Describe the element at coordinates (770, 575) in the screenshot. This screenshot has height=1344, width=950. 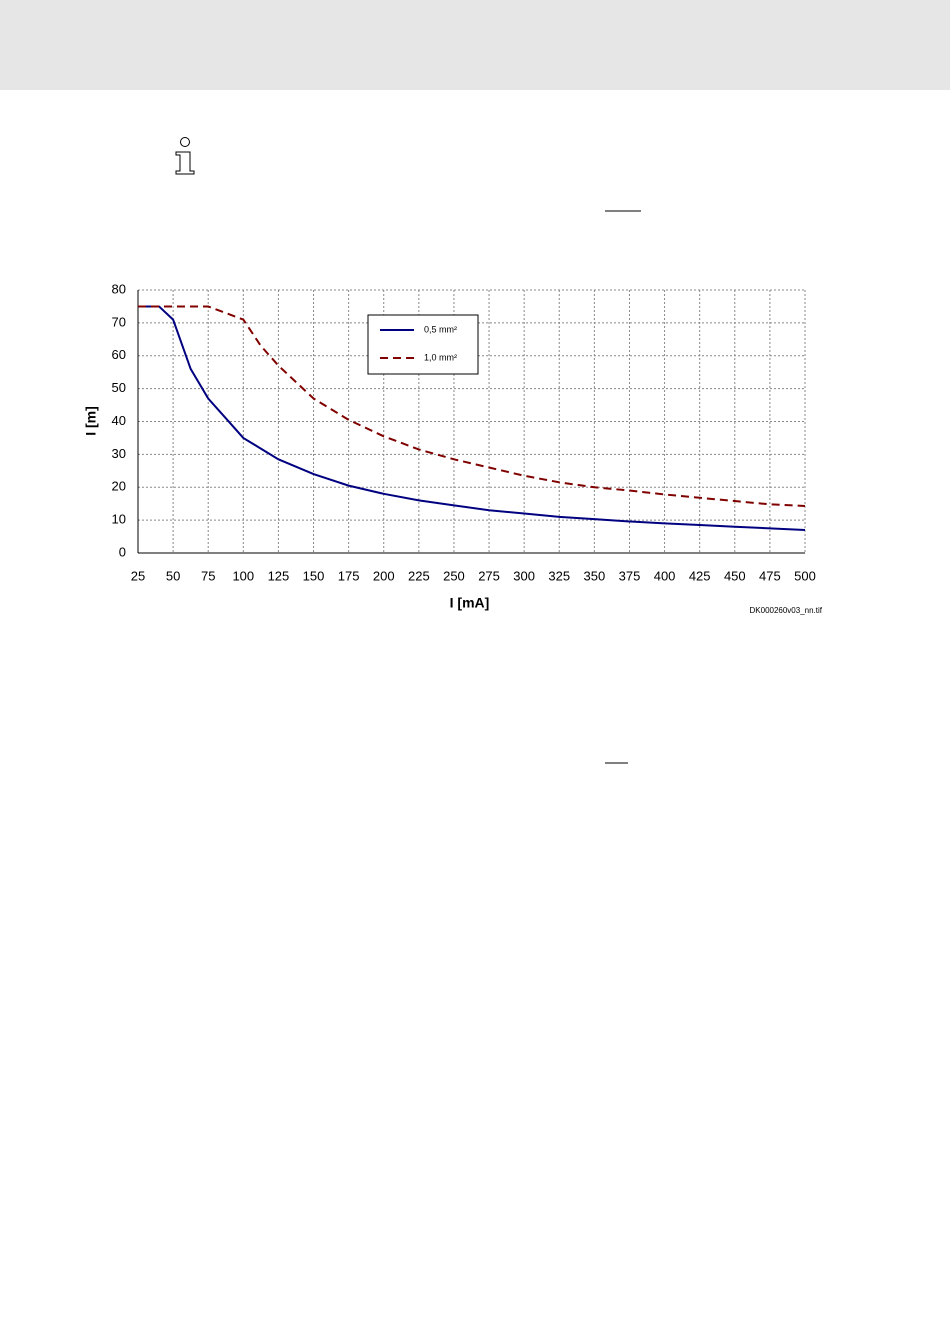
I see `x-tick-label: 475` at that location.